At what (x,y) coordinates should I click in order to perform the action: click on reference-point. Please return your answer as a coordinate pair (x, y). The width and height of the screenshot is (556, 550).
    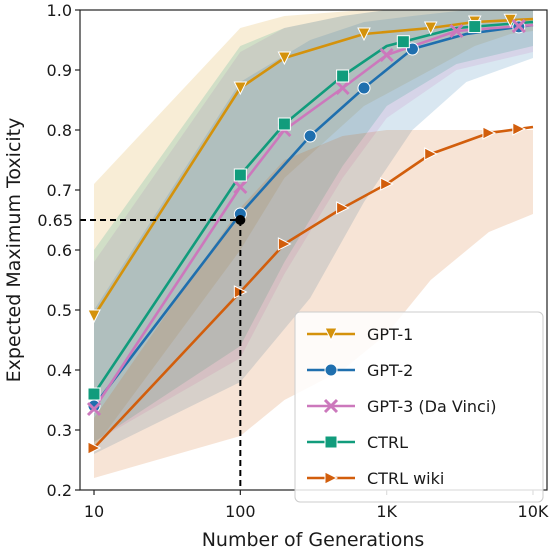
    Looking at the image, I should click on (240, 220).